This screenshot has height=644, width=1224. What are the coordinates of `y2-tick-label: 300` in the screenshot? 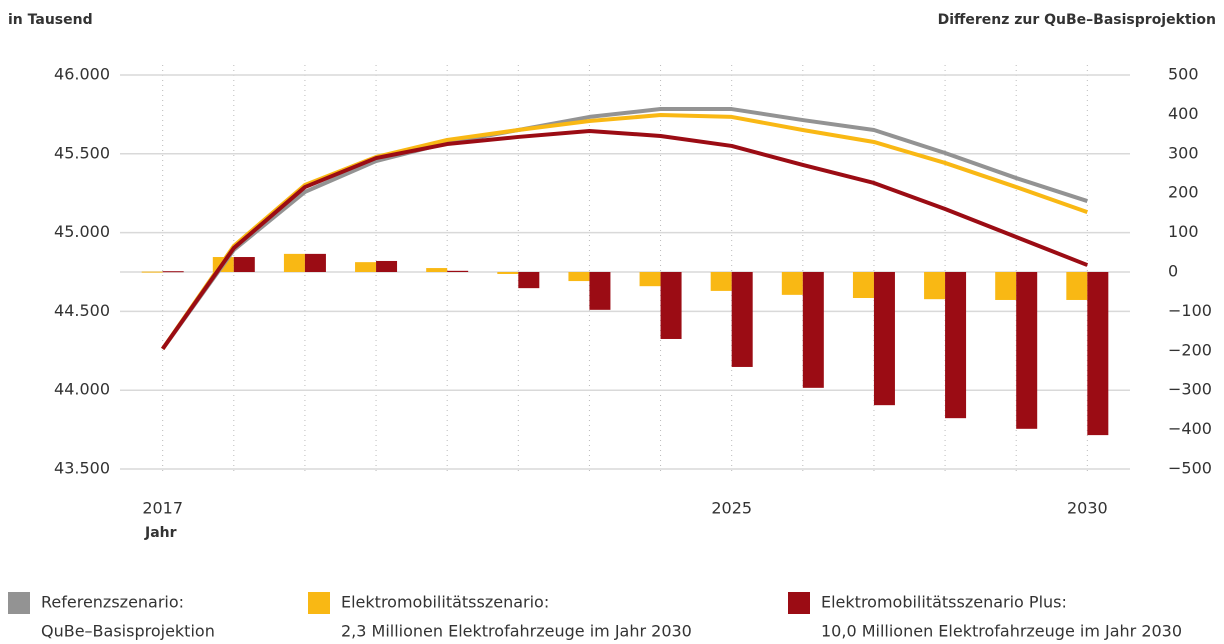 It's located at (1183, 152).